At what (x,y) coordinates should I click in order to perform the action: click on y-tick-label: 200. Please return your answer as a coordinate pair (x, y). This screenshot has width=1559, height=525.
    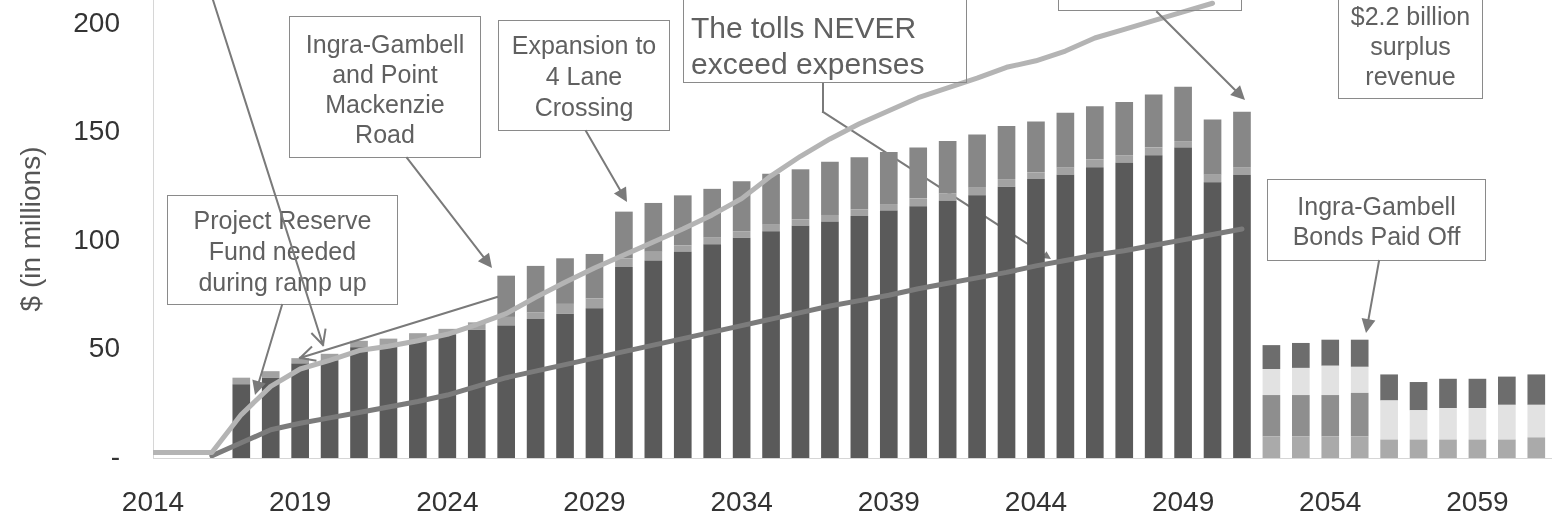
    Looking at the image, I should click on (96, 22).